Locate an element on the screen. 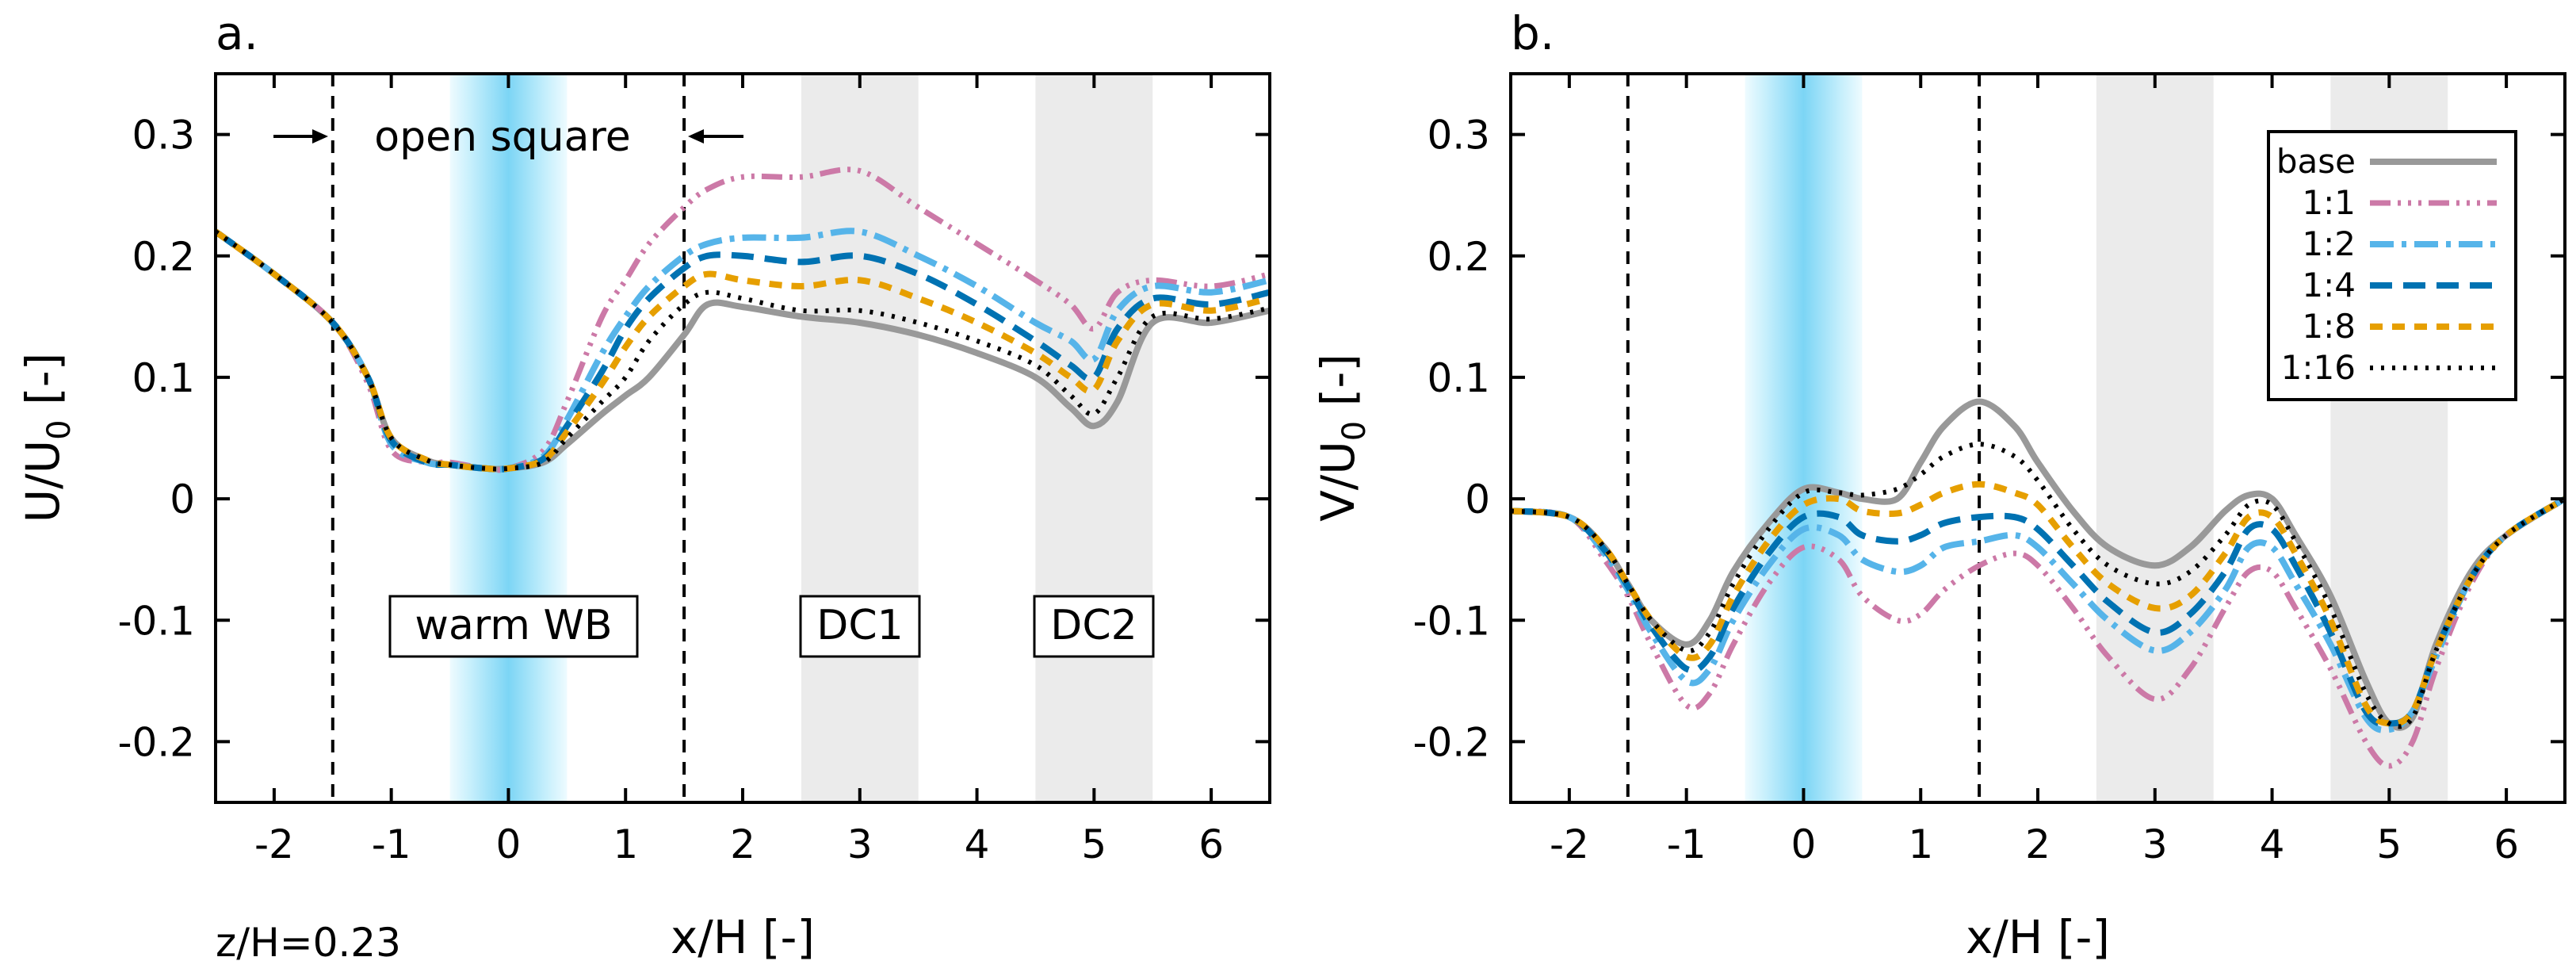 The width and height of the screenshot is (2576, 980). dc2-label: DC2 is located at coordinates (1093, 626).